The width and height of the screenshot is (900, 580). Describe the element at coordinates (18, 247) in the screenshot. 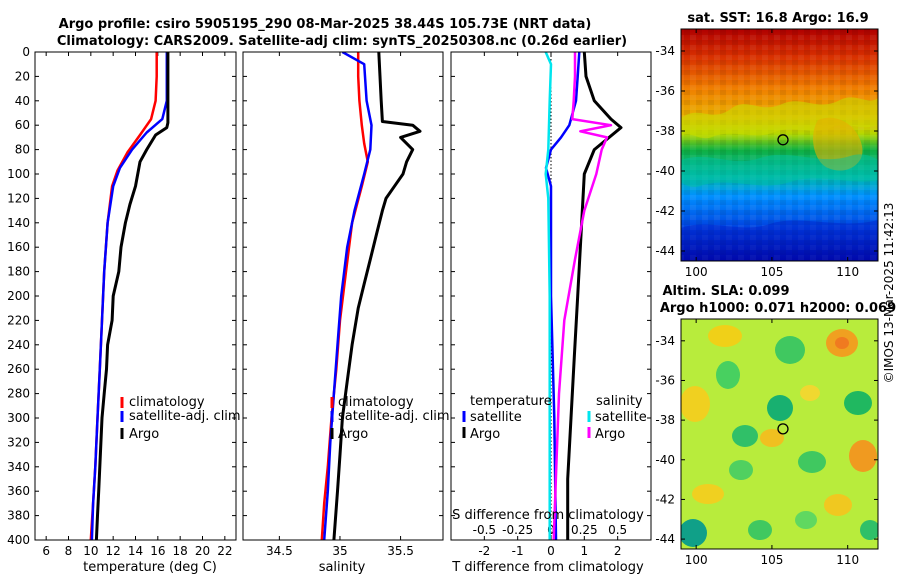

I see `depth-tick-label: 160` at that location.